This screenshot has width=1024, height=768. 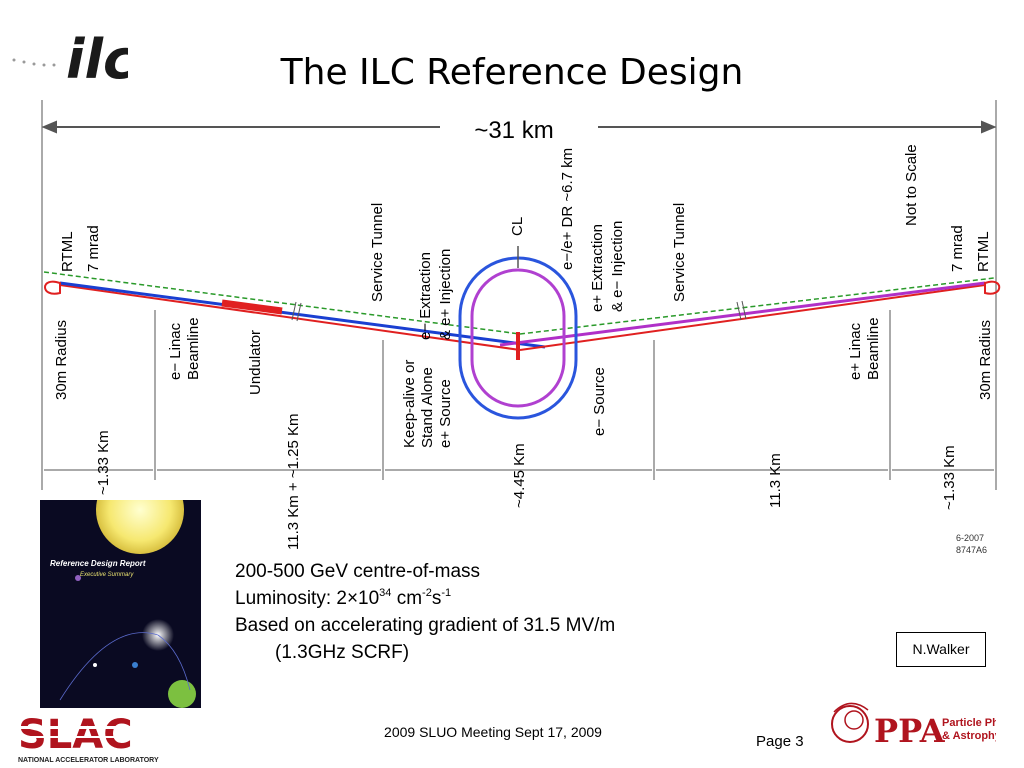 I want to click on label-7mrad-right: 7 mrad, so click(x=957, y=248).